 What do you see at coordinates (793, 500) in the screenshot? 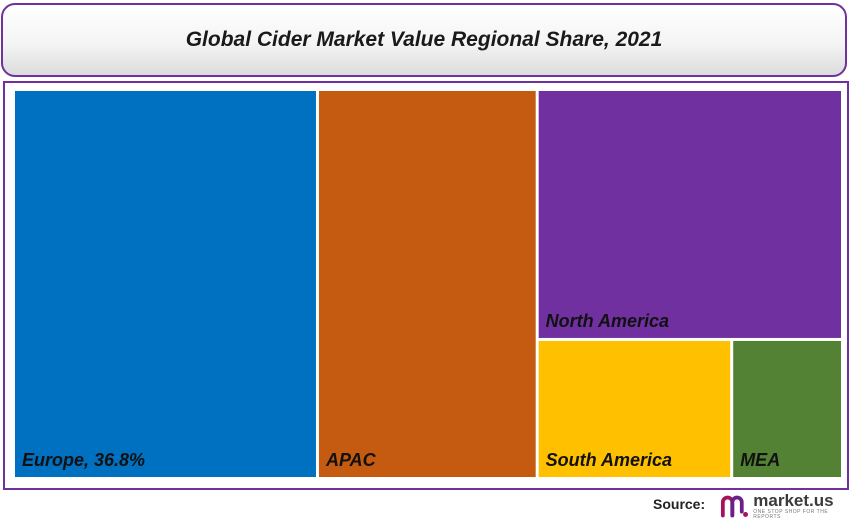
I see `logo-name: market.us` at bounding box center [793, 500].